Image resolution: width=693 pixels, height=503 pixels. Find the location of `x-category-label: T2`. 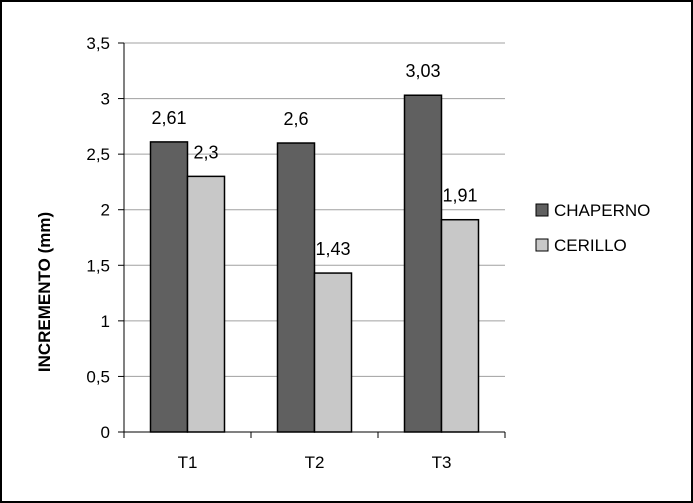

x-category-label: T2 is located at coordinates (315, 462).